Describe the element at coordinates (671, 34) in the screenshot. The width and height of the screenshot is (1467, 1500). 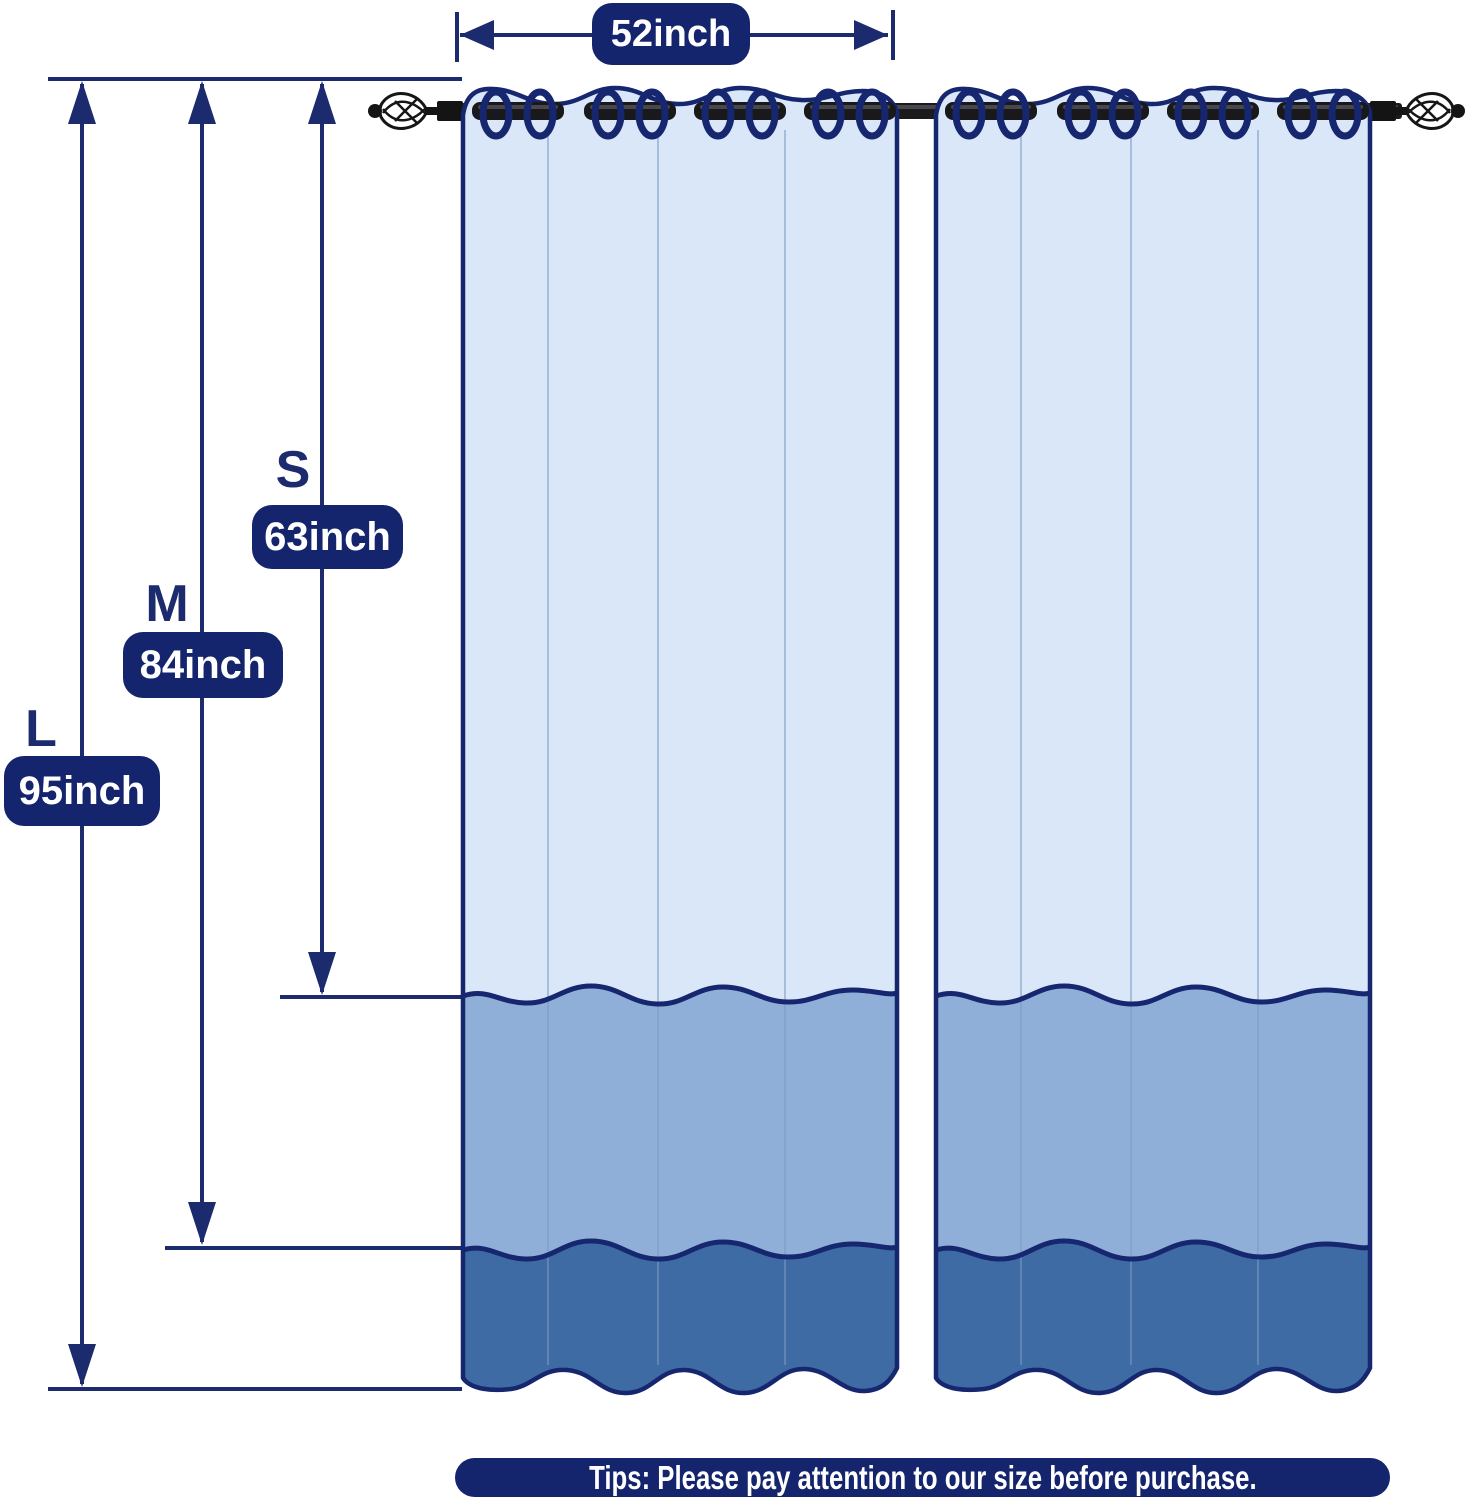
I see `width-dimension-badge: 52inch` at that location.